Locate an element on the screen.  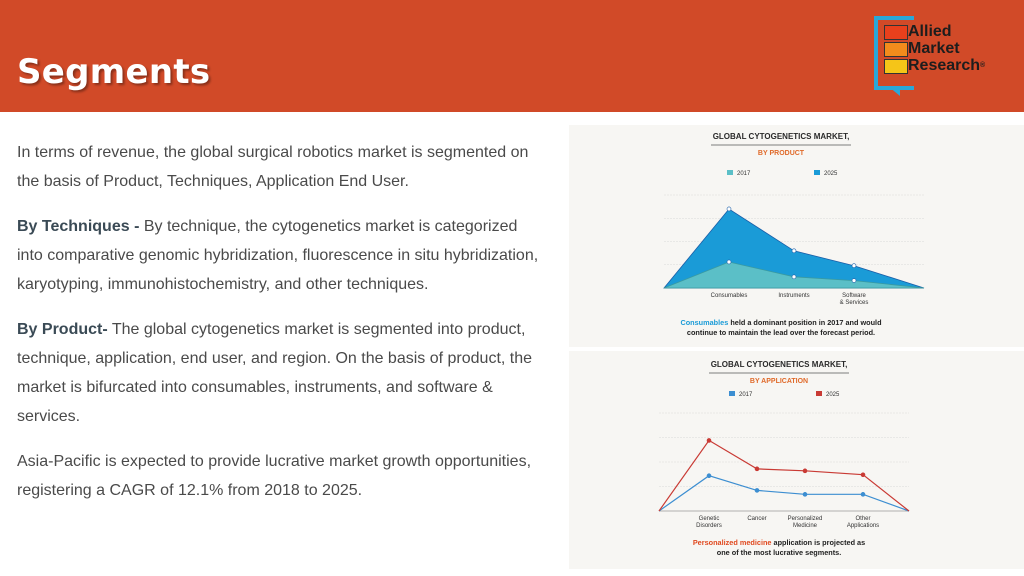
category-label: Medicine is located at coordinates (805, 526).